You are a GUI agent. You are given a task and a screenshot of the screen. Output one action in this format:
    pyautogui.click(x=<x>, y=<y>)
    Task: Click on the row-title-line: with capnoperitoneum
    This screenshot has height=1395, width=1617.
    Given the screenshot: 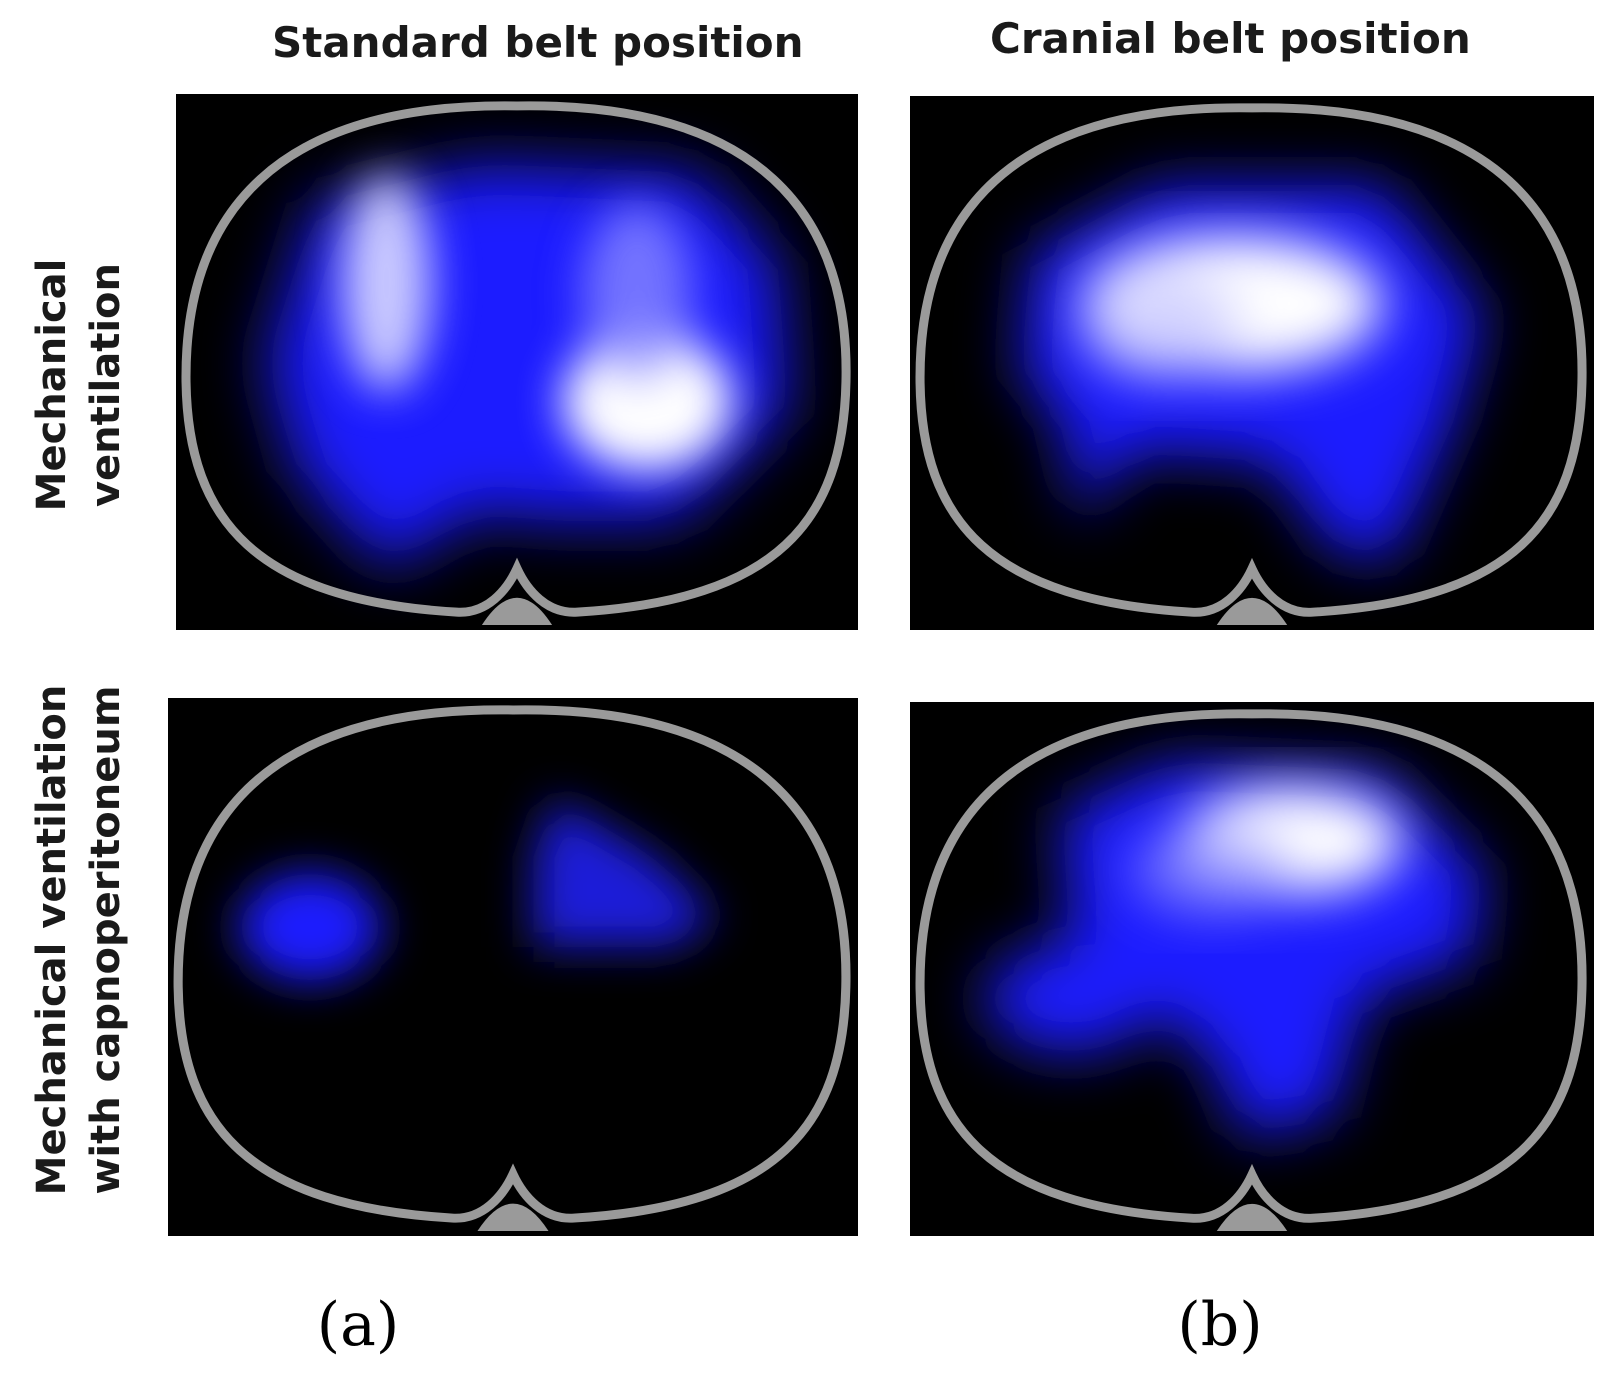 What is the action you would take?
    pyautogui.click(x=106, y=940)
    